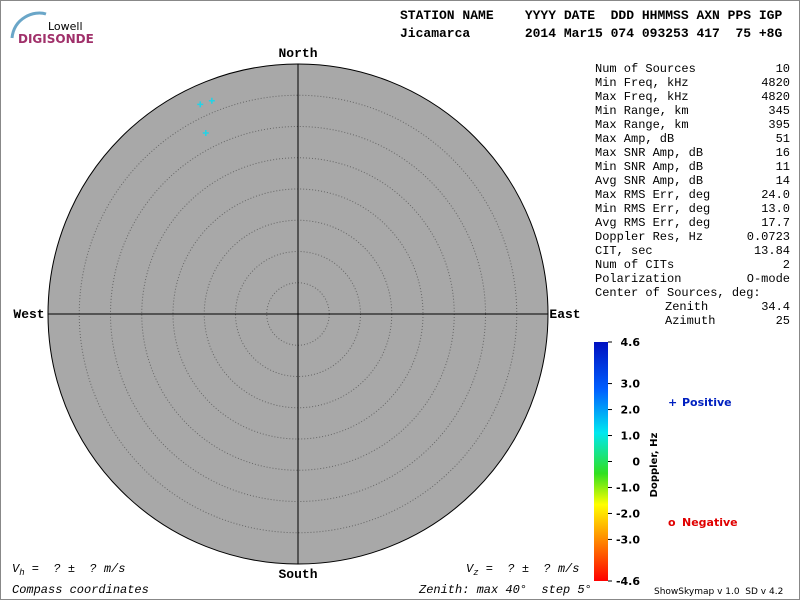  Describe the element at coordinates (672, 522) in the screenshot. I see `legend-symbol: o` at that location.